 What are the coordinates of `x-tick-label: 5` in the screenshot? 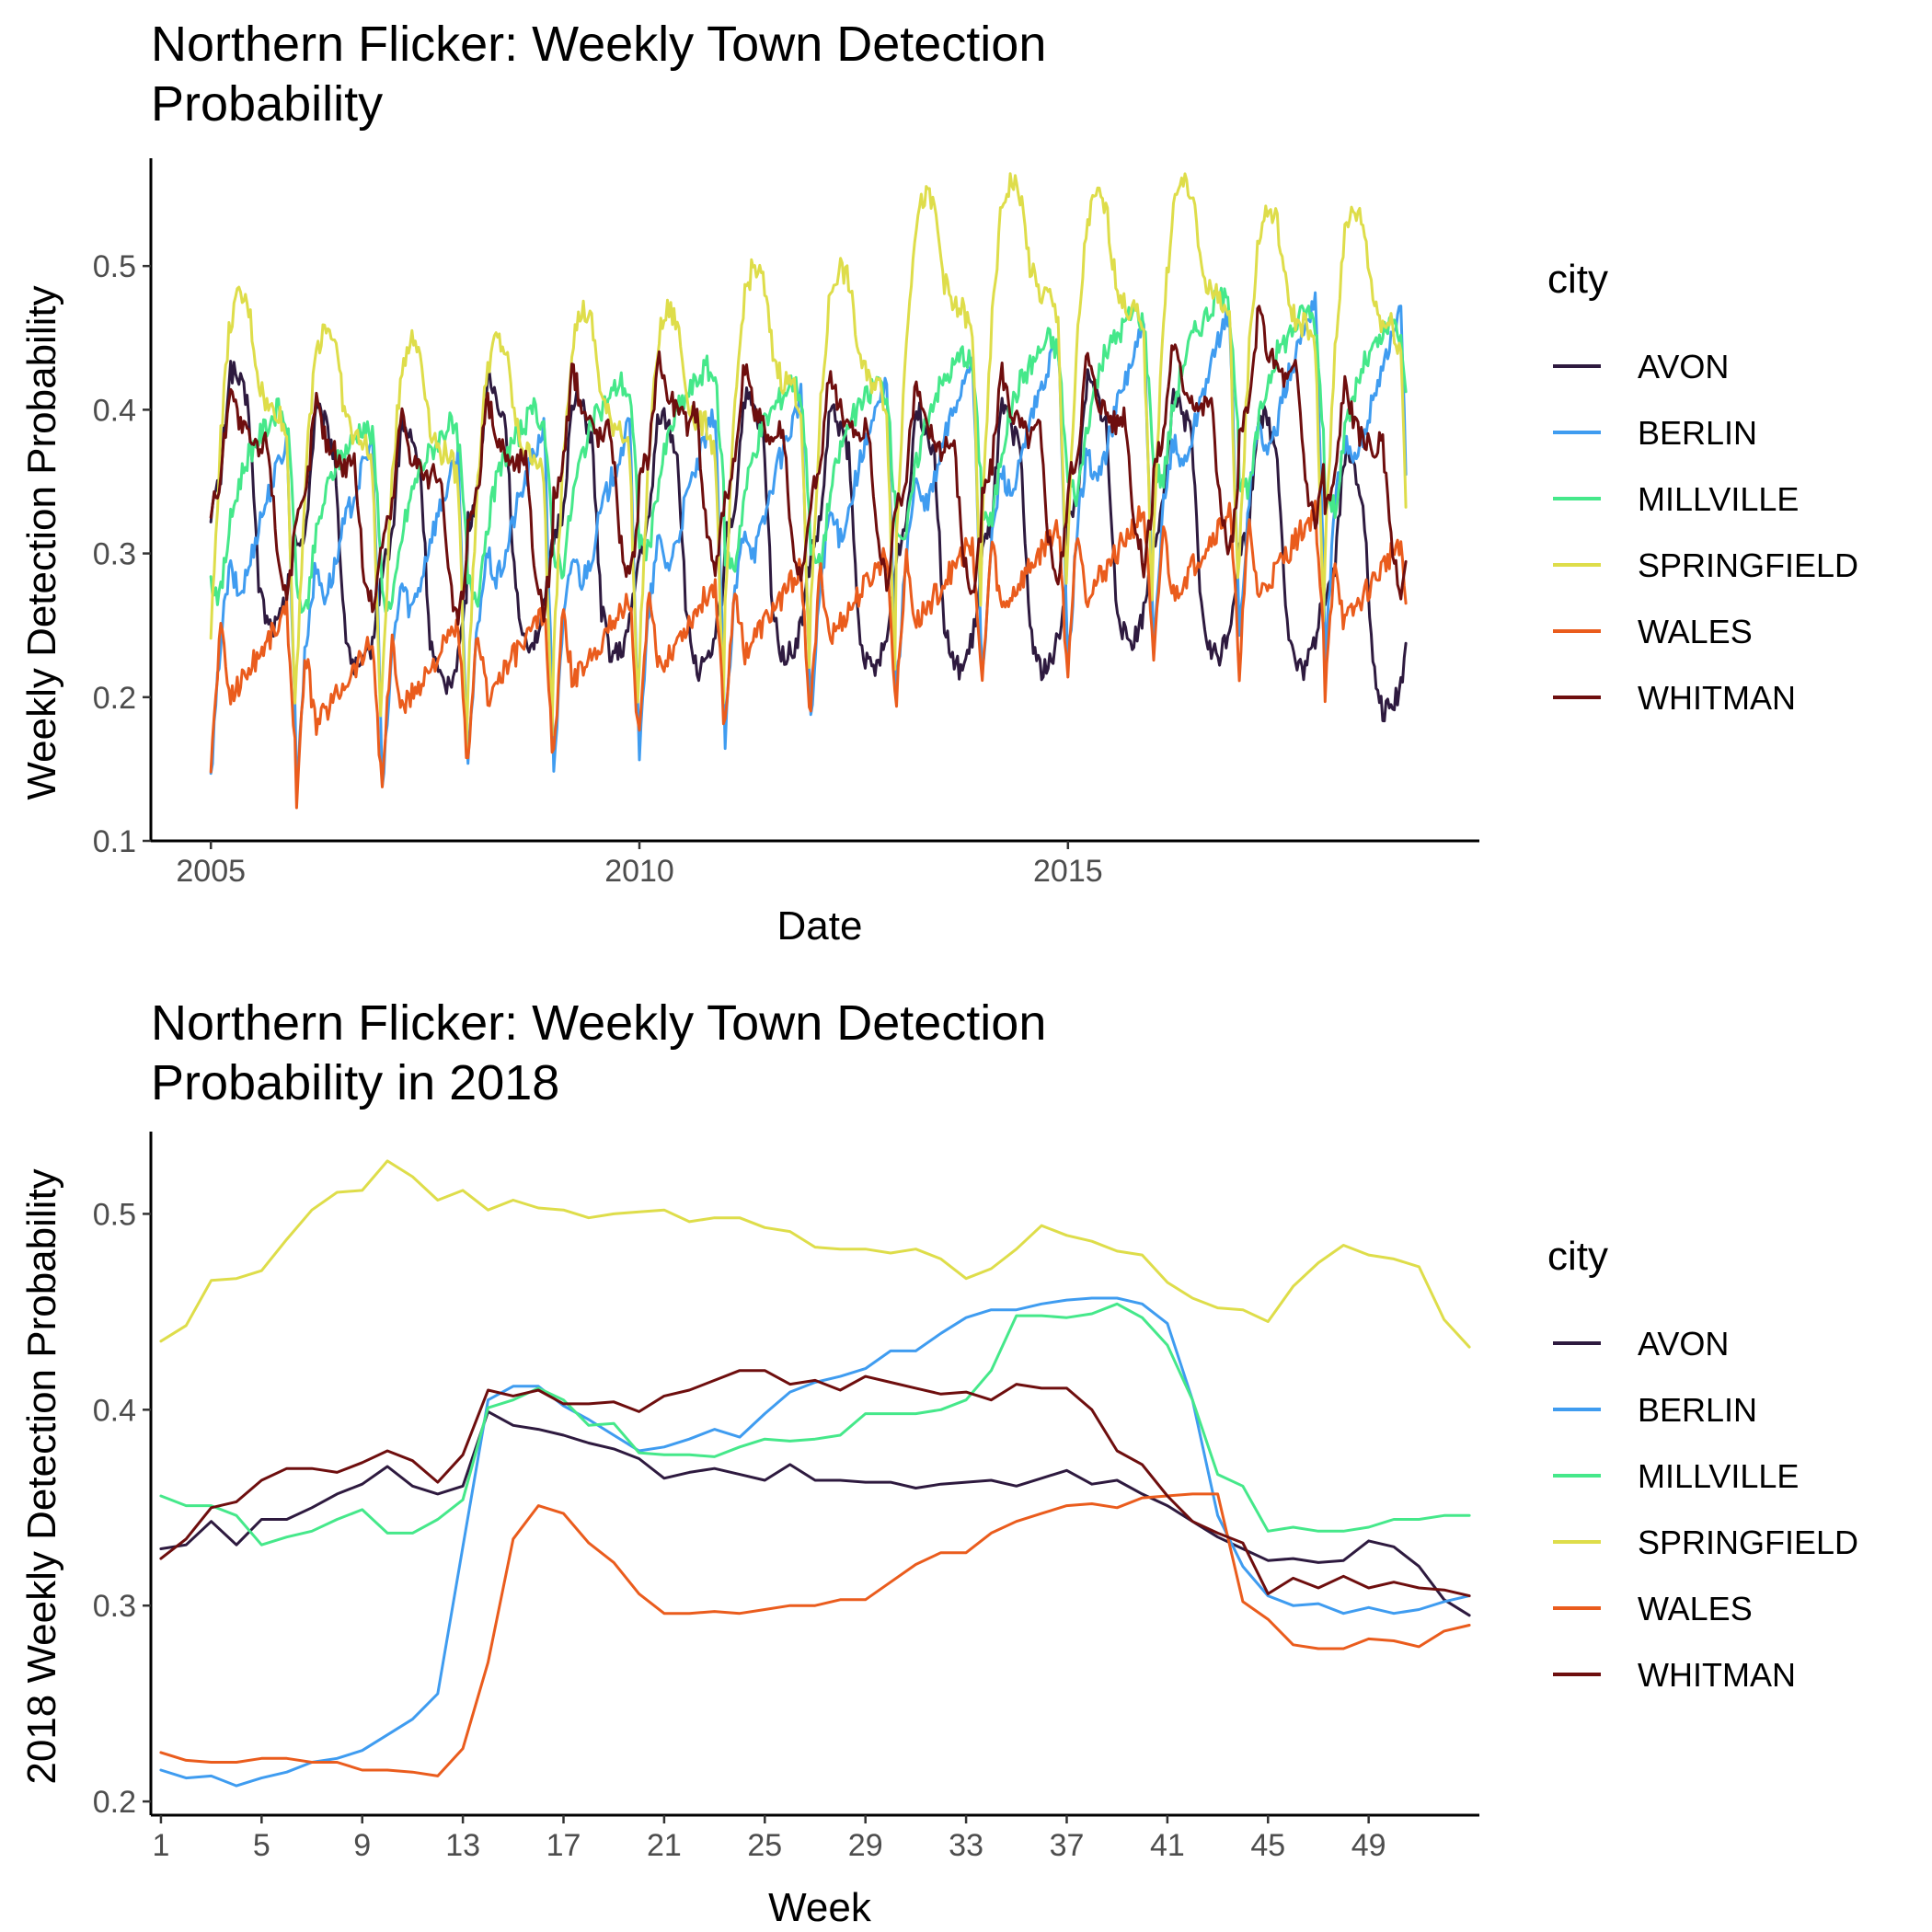 It's located at (261, 1845).